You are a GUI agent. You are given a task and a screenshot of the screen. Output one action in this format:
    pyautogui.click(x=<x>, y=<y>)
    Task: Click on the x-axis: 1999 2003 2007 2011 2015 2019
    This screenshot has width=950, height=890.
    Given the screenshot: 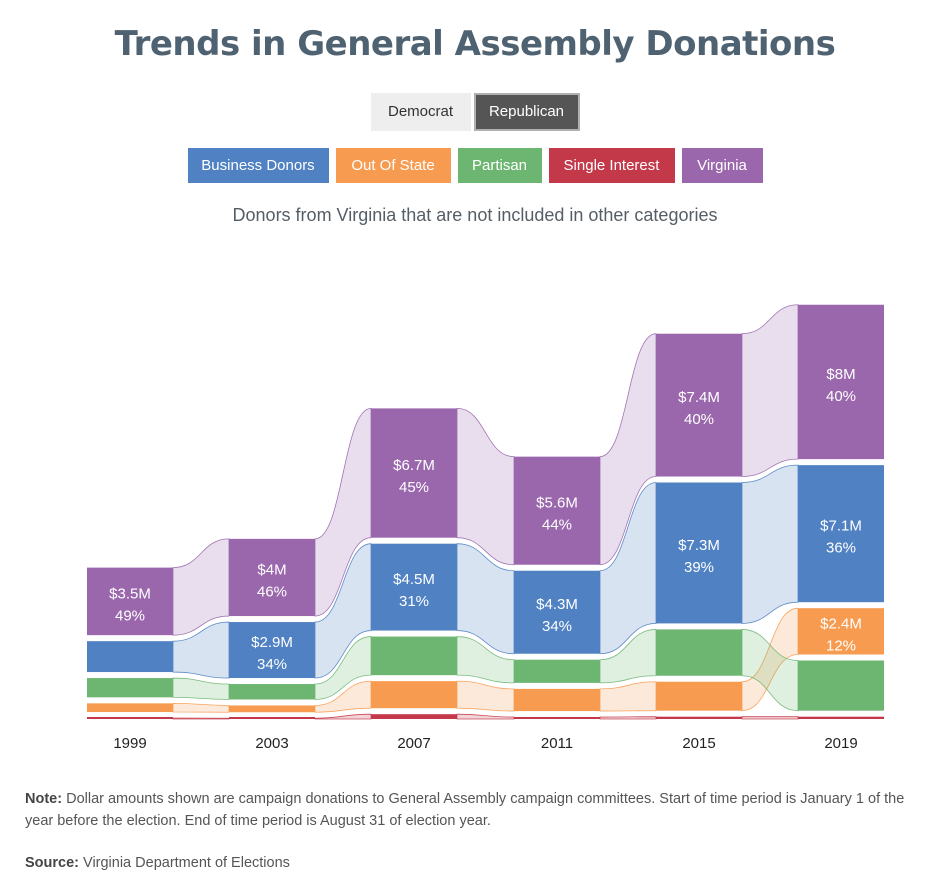 What is the action you would take?
    pyautogui.click(x=485, y=743)
    